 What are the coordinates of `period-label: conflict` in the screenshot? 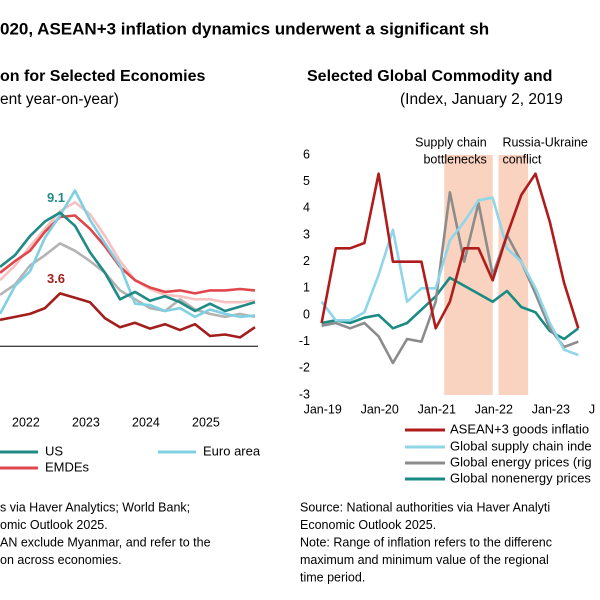 It's located at (521, 159).